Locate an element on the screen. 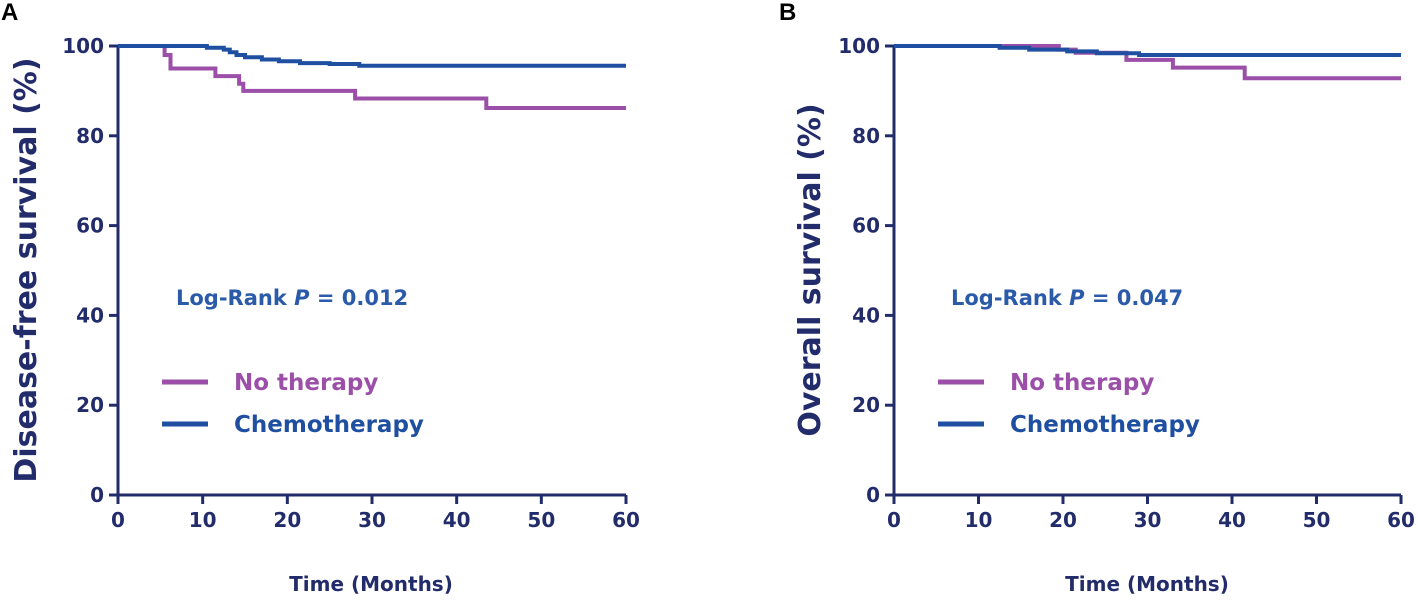 This screenshot has width=1418, height=603. panel-a-x-tick-label: 50 is located at coordinates (541, 520).